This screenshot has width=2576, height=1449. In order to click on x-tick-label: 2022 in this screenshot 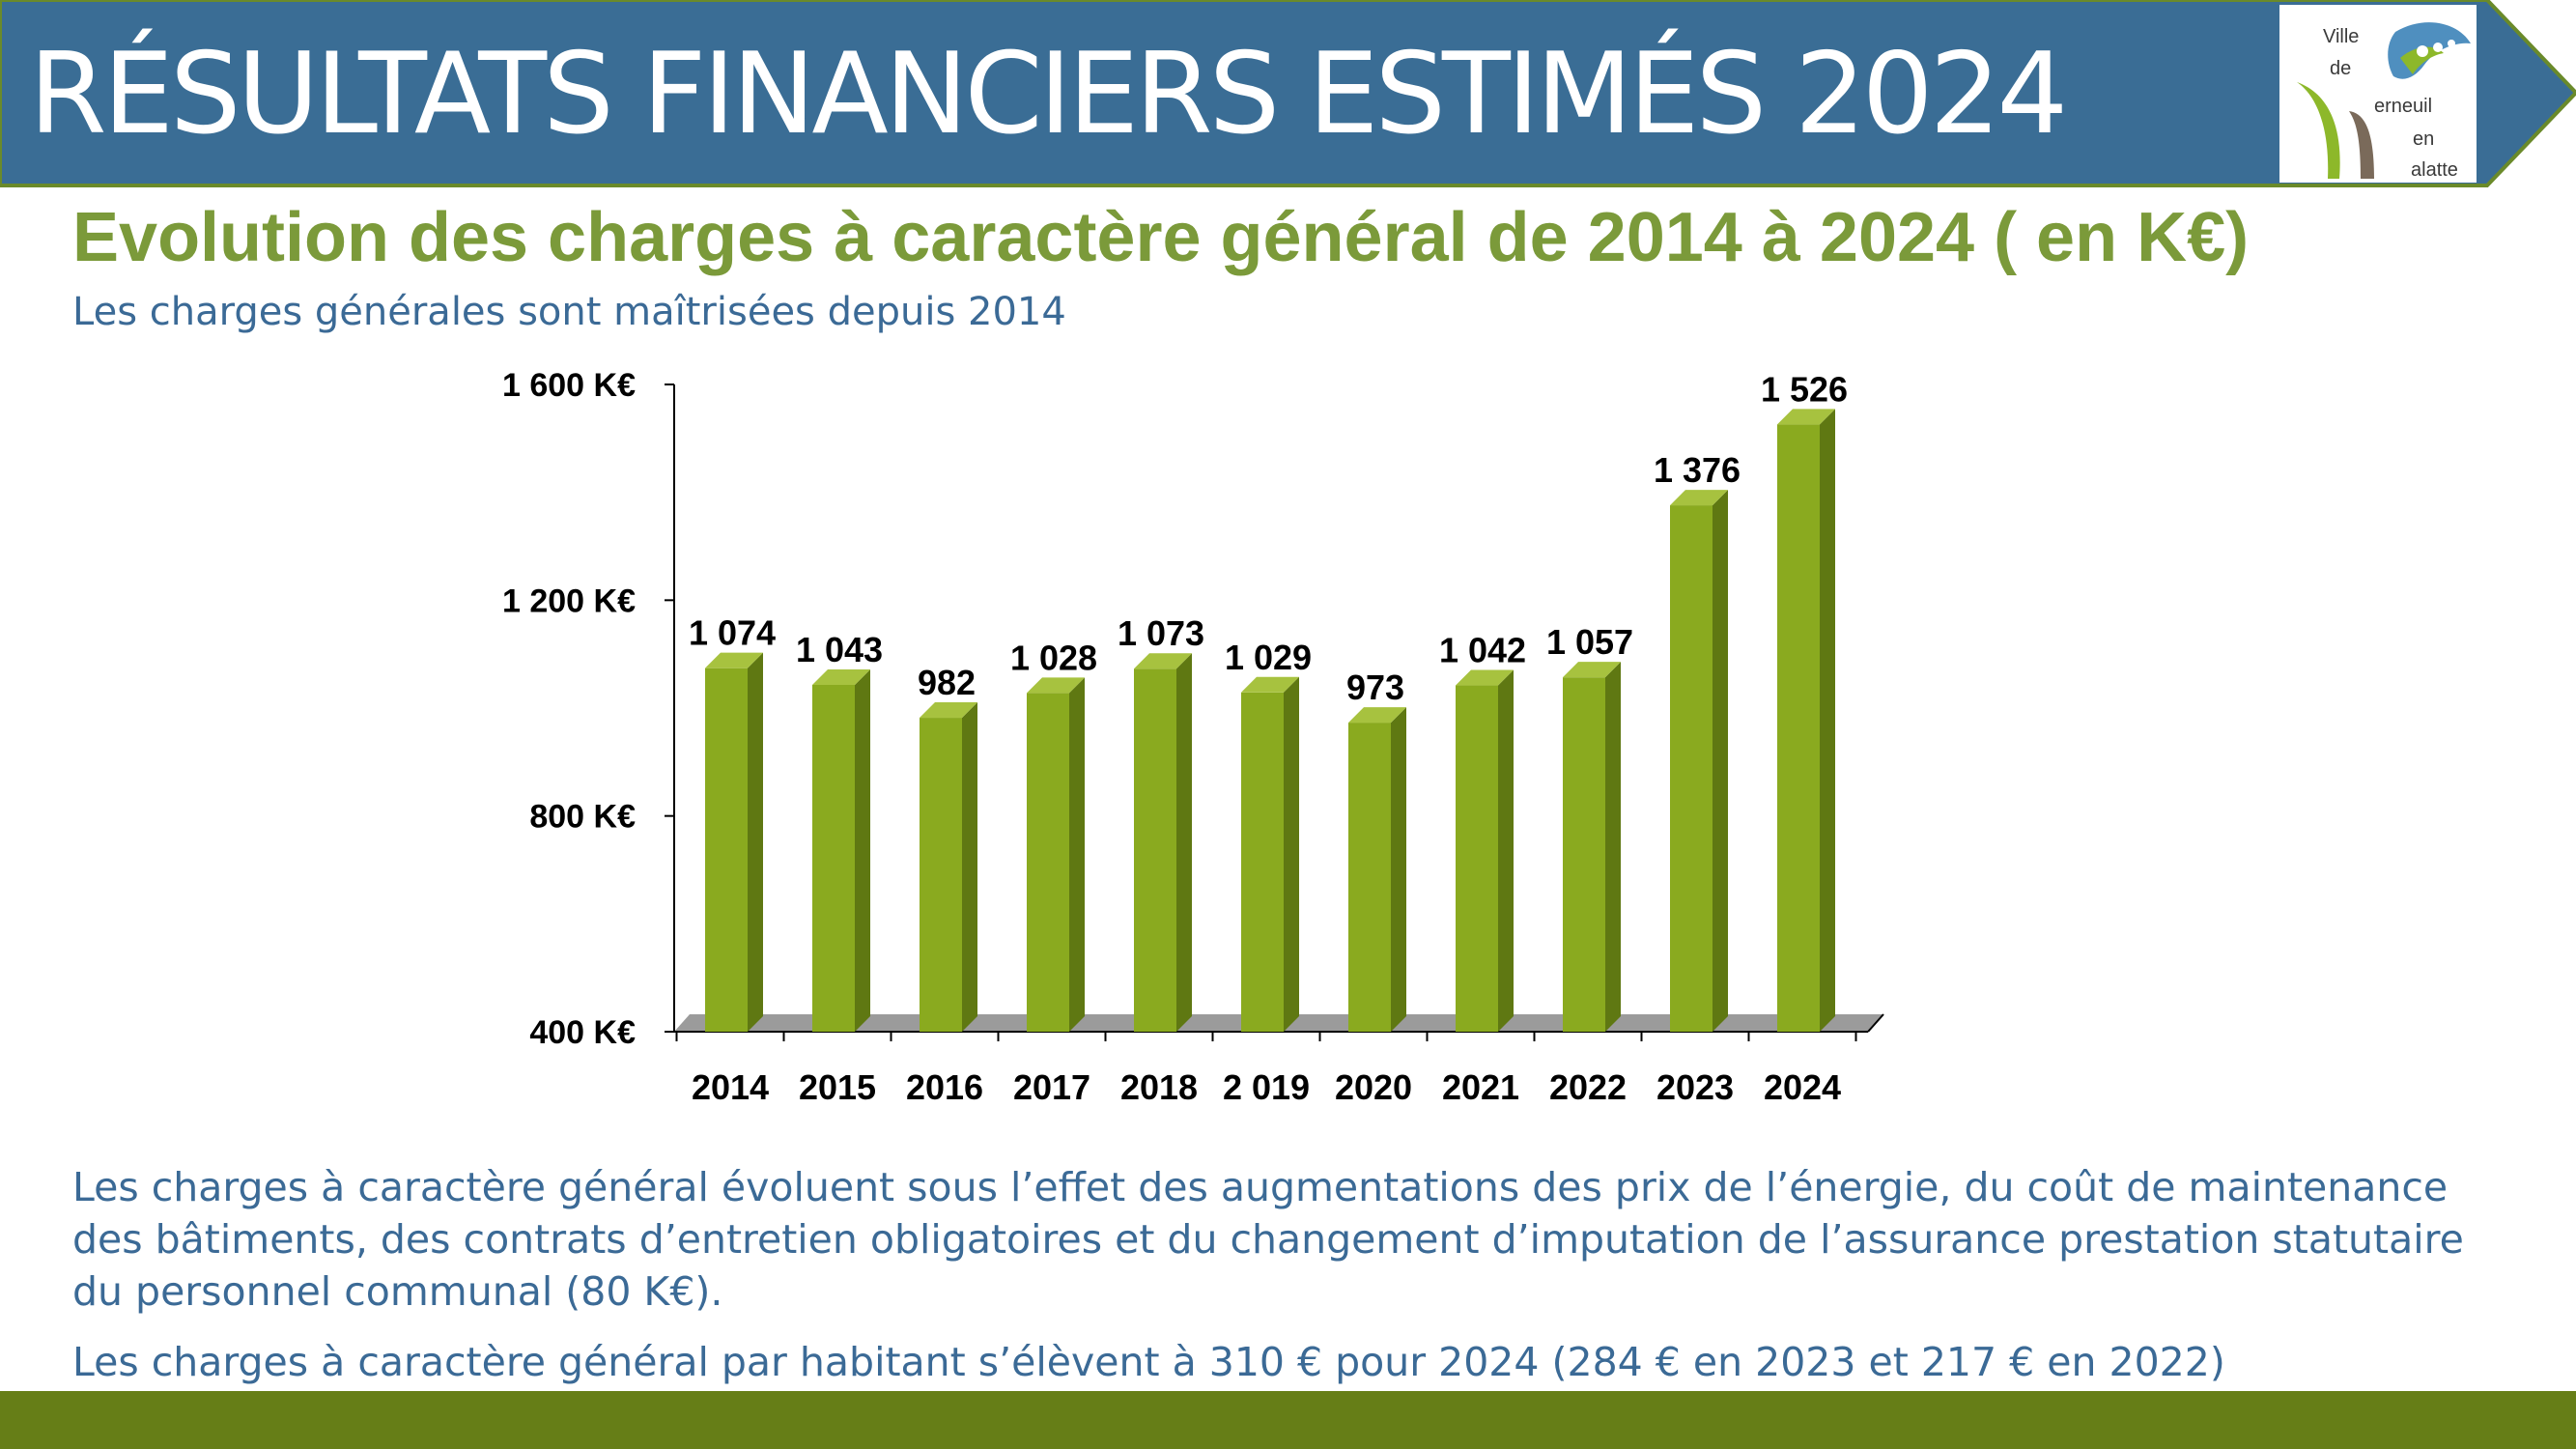, I will do `click(1588, 1087)`.